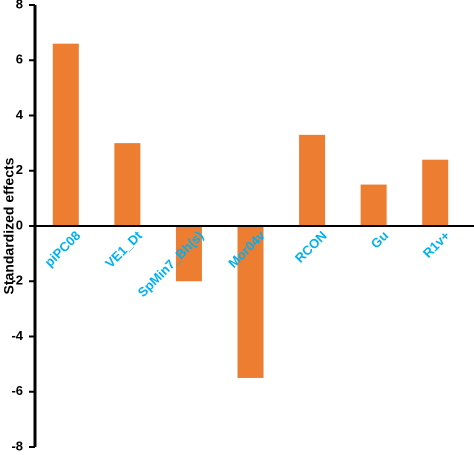 Image resolution: width=474 pixels, height=455 pixels. I want to click on y-tick-label: -4, so click(17, 335).